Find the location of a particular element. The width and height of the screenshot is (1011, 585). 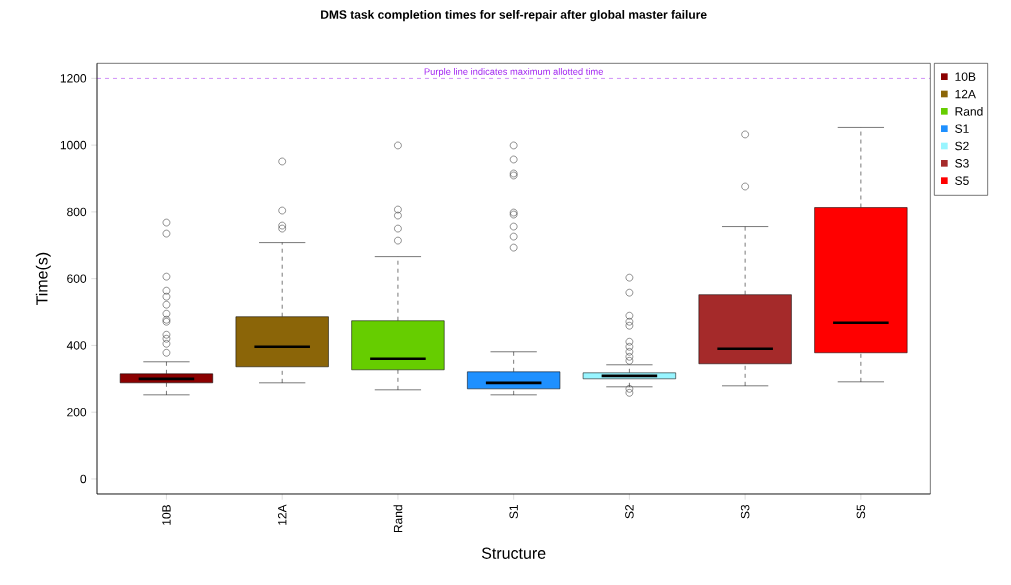

x-axis-title: Structure is located at coordinates (513, 553).